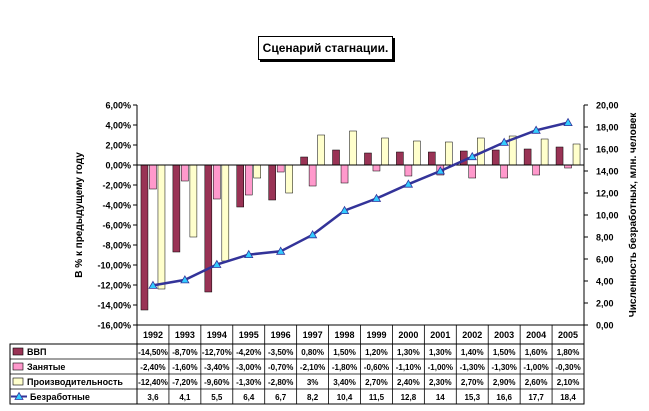 The image size is (649, 411). I want to click on right-tick-label: 4,00, so click(605, 282).